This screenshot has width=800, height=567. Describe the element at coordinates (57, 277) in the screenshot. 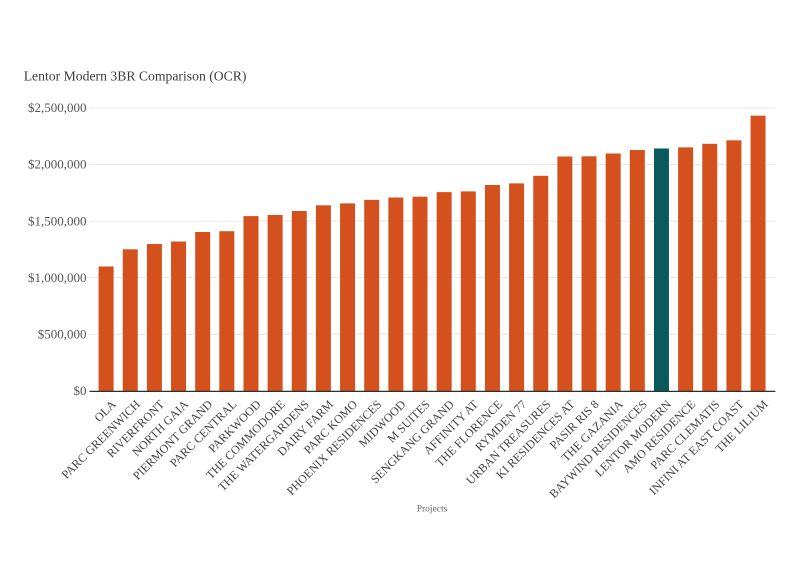

I see `svg-text: $1,000,000` at that location.